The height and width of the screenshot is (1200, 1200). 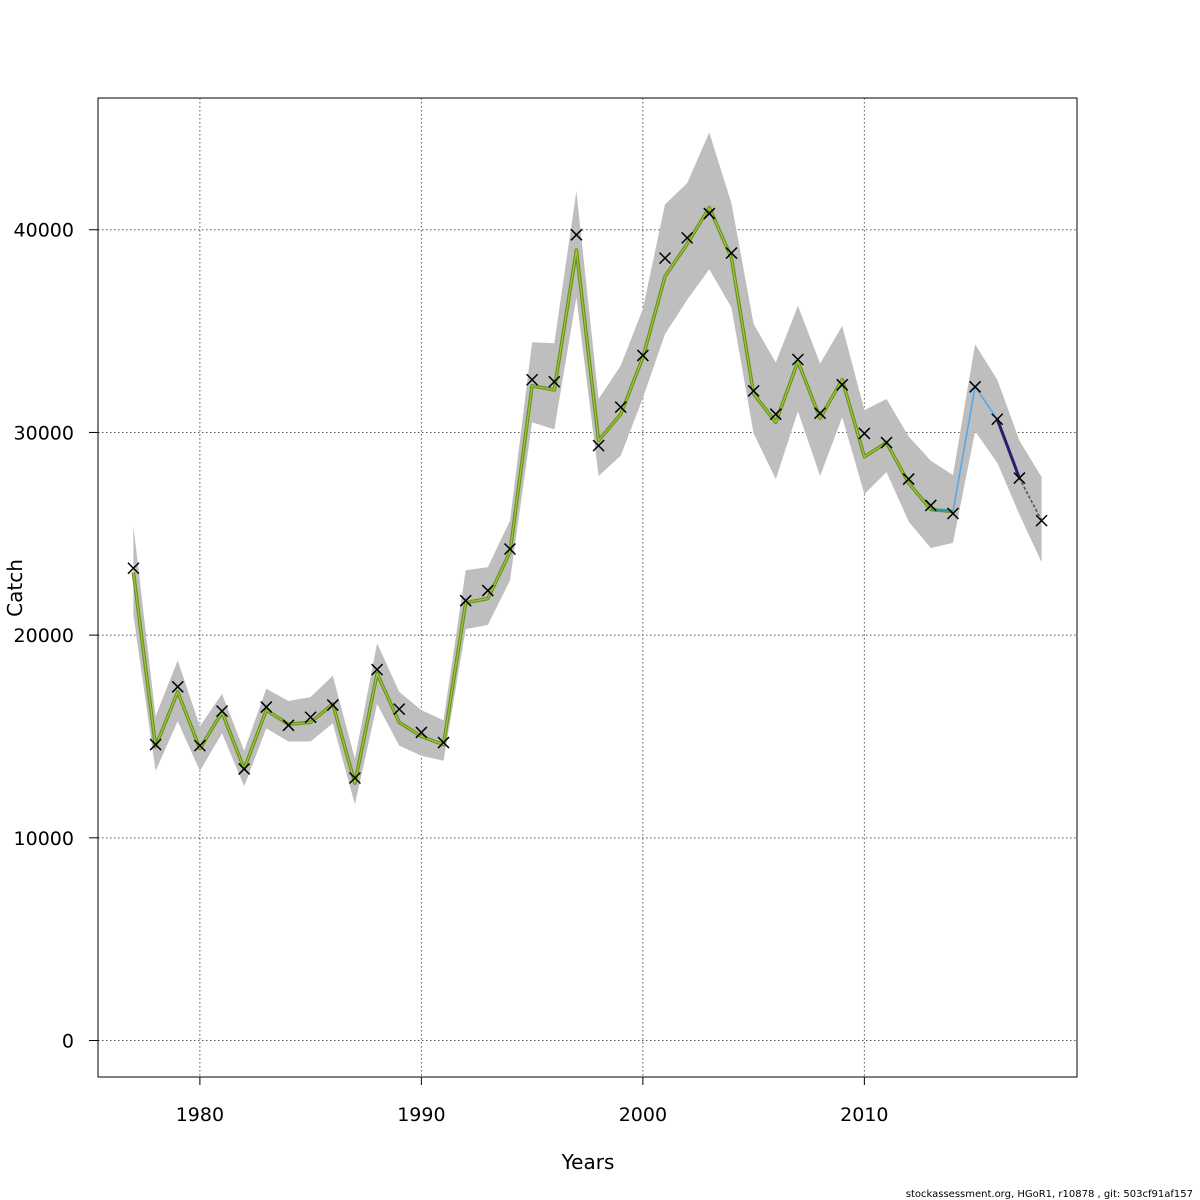 I want to click on x-axis-ticks: 1980 1990 2000 2010, so click(x=532, y=1101).